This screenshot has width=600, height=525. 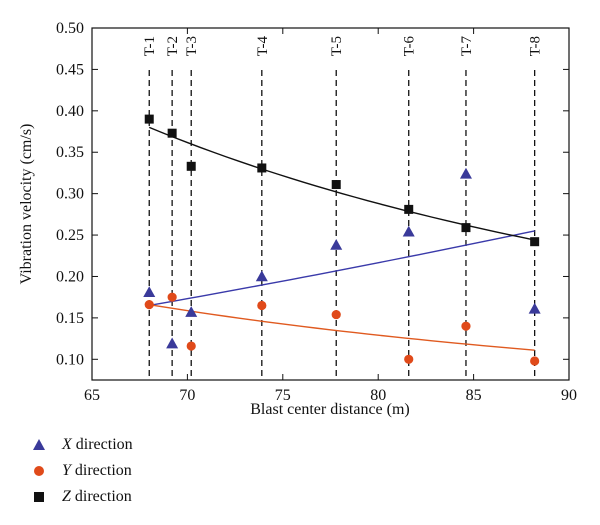 What do you see at coordinates (97, 496) in the screenshot?
I see `legend-label: Z direction` at bounding box center [97, 496].